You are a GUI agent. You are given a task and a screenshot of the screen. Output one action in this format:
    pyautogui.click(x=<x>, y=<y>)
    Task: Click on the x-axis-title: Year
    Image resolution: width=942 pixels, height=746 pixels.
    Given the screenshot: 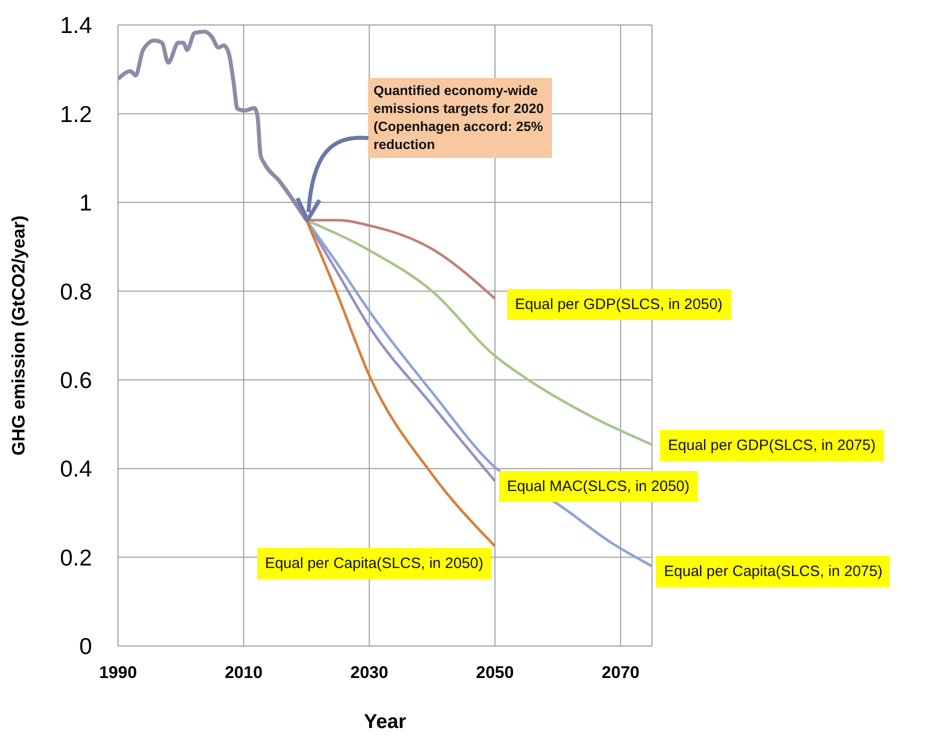 What is the action you would take?
    pyautogui.click(x=385, y=722)
    